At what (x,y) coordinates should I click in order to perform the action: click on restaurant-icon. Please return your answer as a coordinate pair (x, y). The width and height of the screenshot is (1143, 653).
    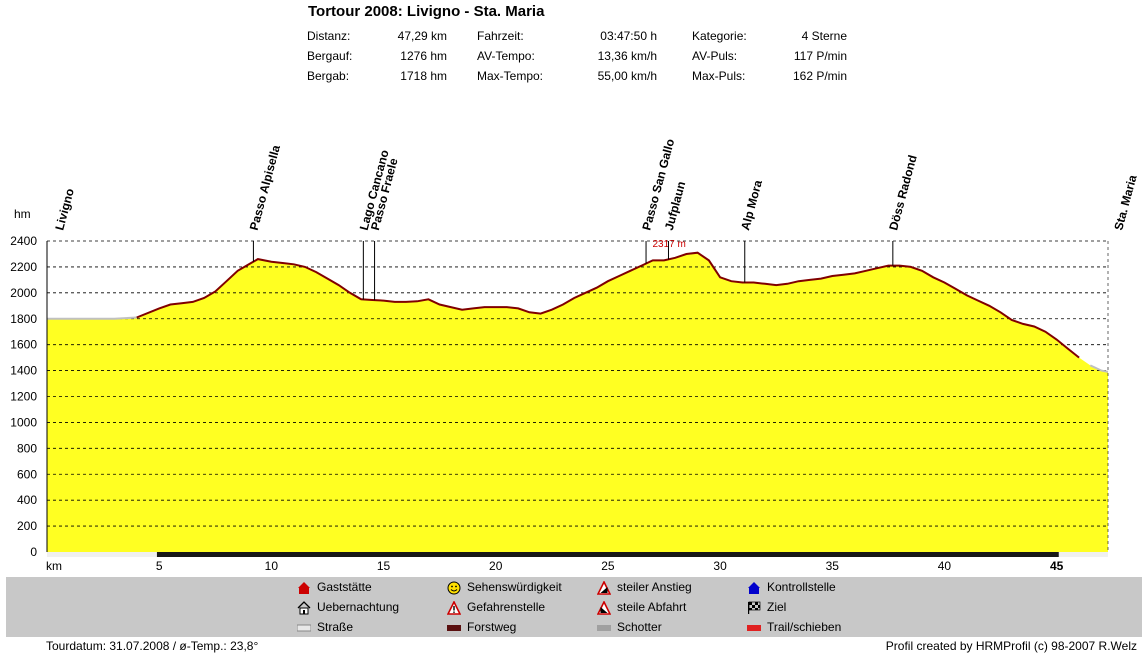
    Looking at the image, I should click on (304, 588).